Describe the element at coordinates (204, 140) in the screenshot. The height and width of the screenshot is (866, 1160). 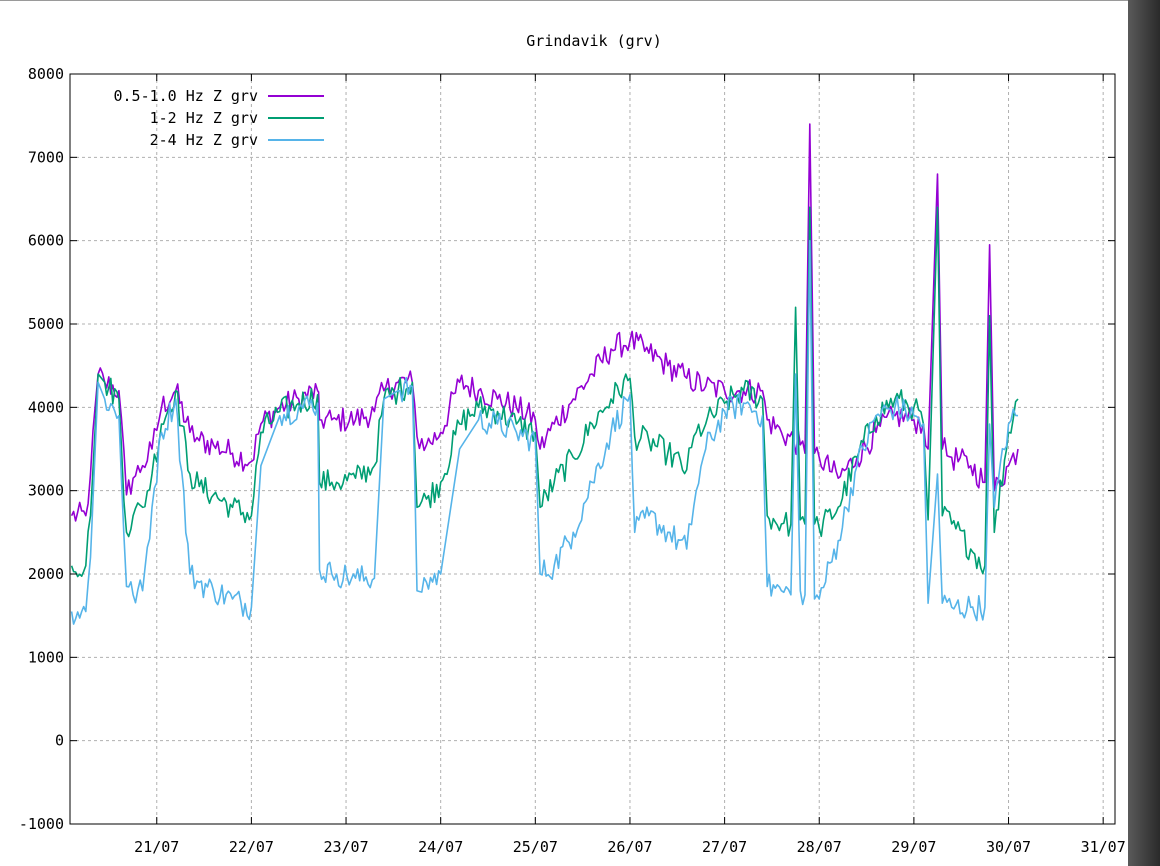
I see `legend-label: 2-4 Hz Z grv` at that location.